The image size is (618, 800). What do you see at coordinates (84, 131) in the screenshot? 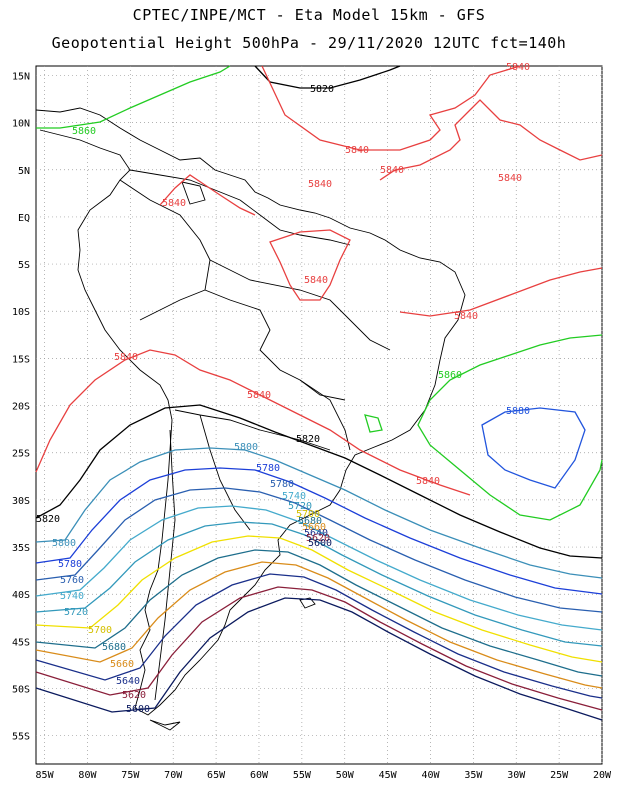
I see `label-5860-nw: 5860` at bounding box center [84, 131].